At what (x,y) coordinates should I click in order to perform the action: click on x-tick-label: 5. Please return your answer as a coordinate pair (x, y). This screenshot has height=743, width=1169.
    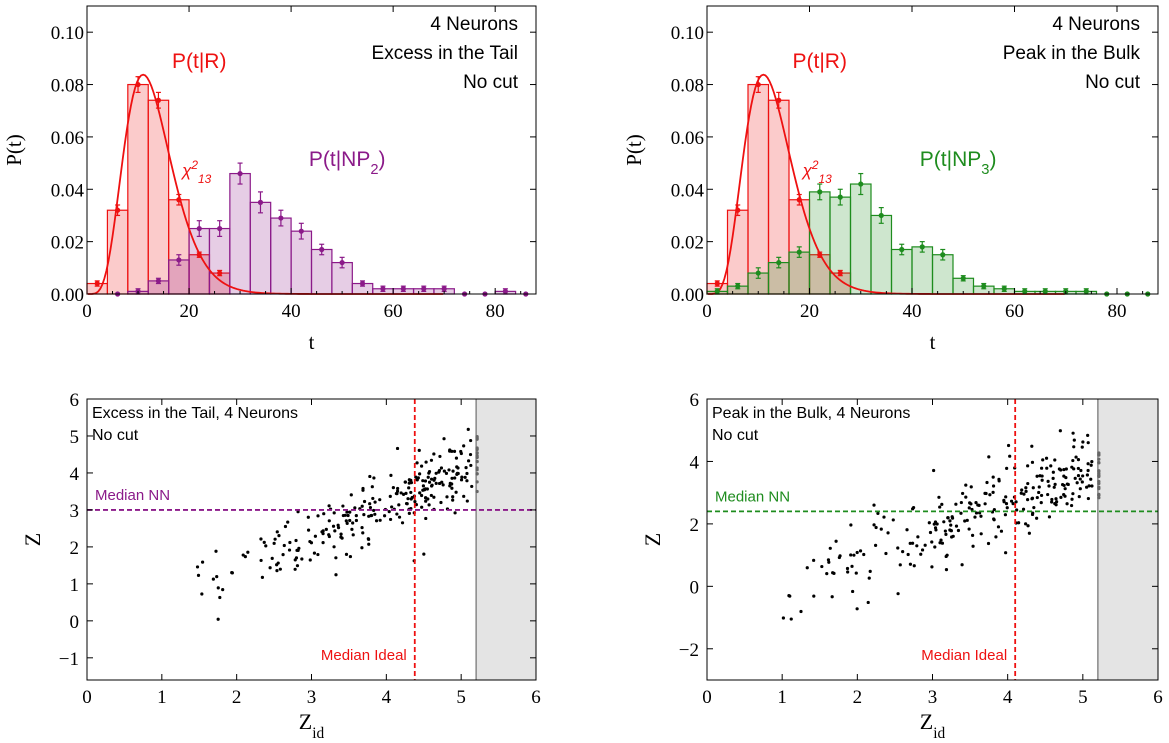
    Looking at the image, I should click on (1083, 697).